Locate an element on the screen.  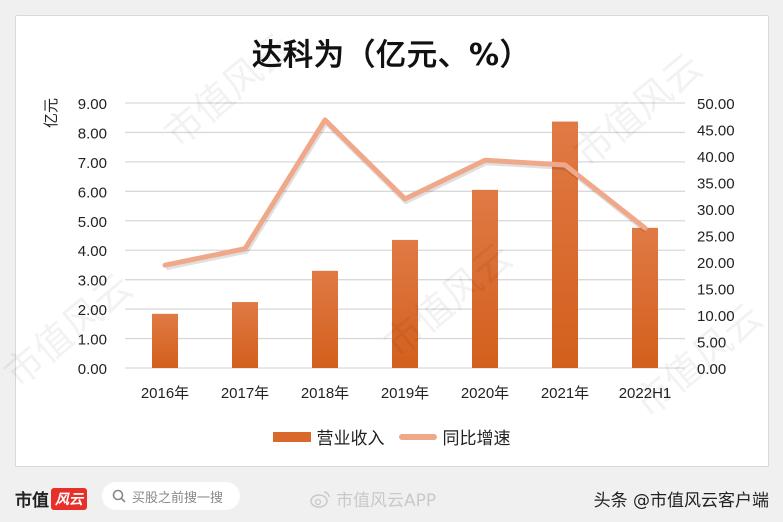
y2-tick-label: 45.00 is located at coordinates (716, 131).